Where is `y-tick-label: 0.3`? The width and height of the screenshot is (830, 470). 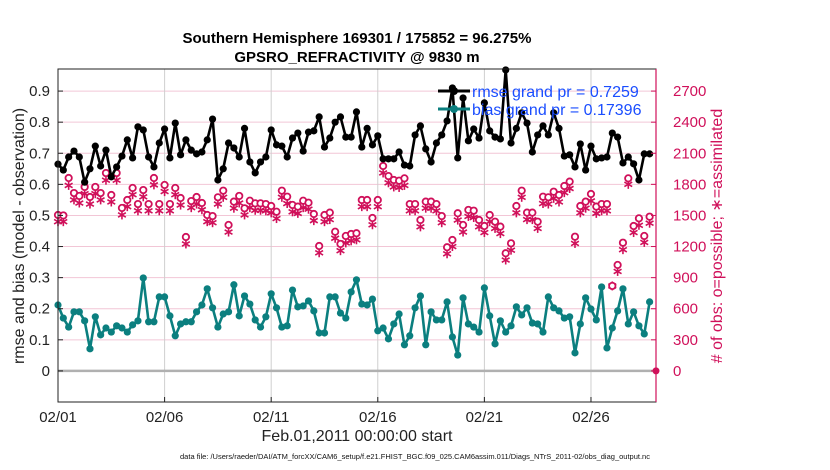 y-tick-label: 0.3 is located at coordinates (39, 278).